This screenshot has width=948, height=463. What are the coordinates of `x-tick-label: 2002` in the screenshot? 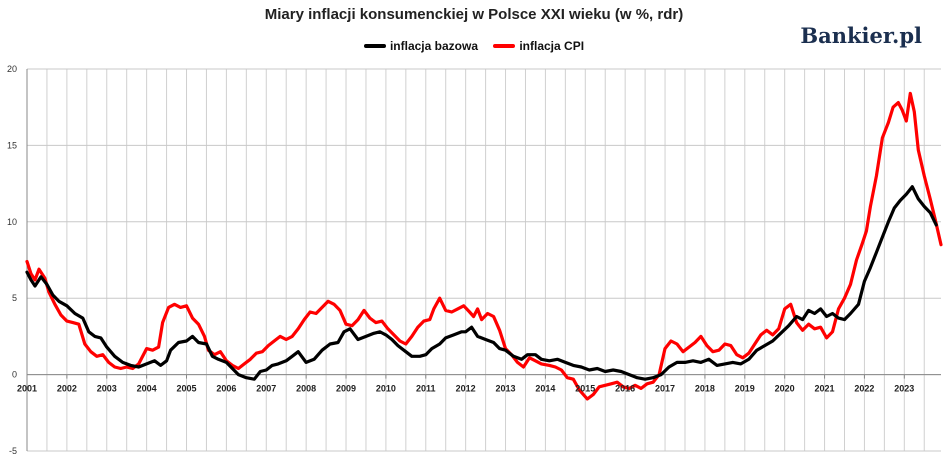 It's located at (67, 389).